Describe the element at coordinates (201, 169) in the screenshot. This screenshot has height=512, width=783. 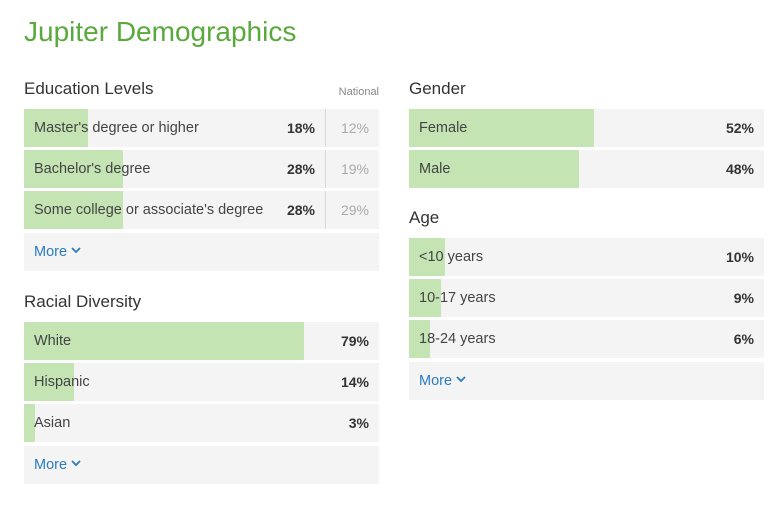
I see `education-row: Bachelor's degree 28% 19%` at that location.